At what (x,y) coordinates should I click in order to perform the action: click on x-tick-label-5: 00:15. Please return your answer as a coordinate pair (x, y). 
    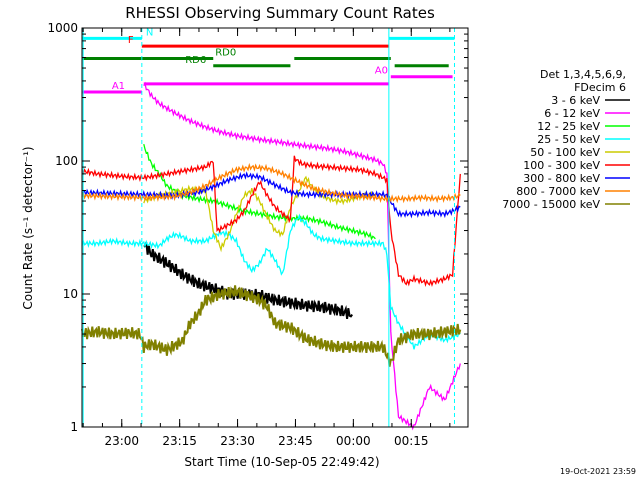
    Looking at the image, I should click on (411, 441).